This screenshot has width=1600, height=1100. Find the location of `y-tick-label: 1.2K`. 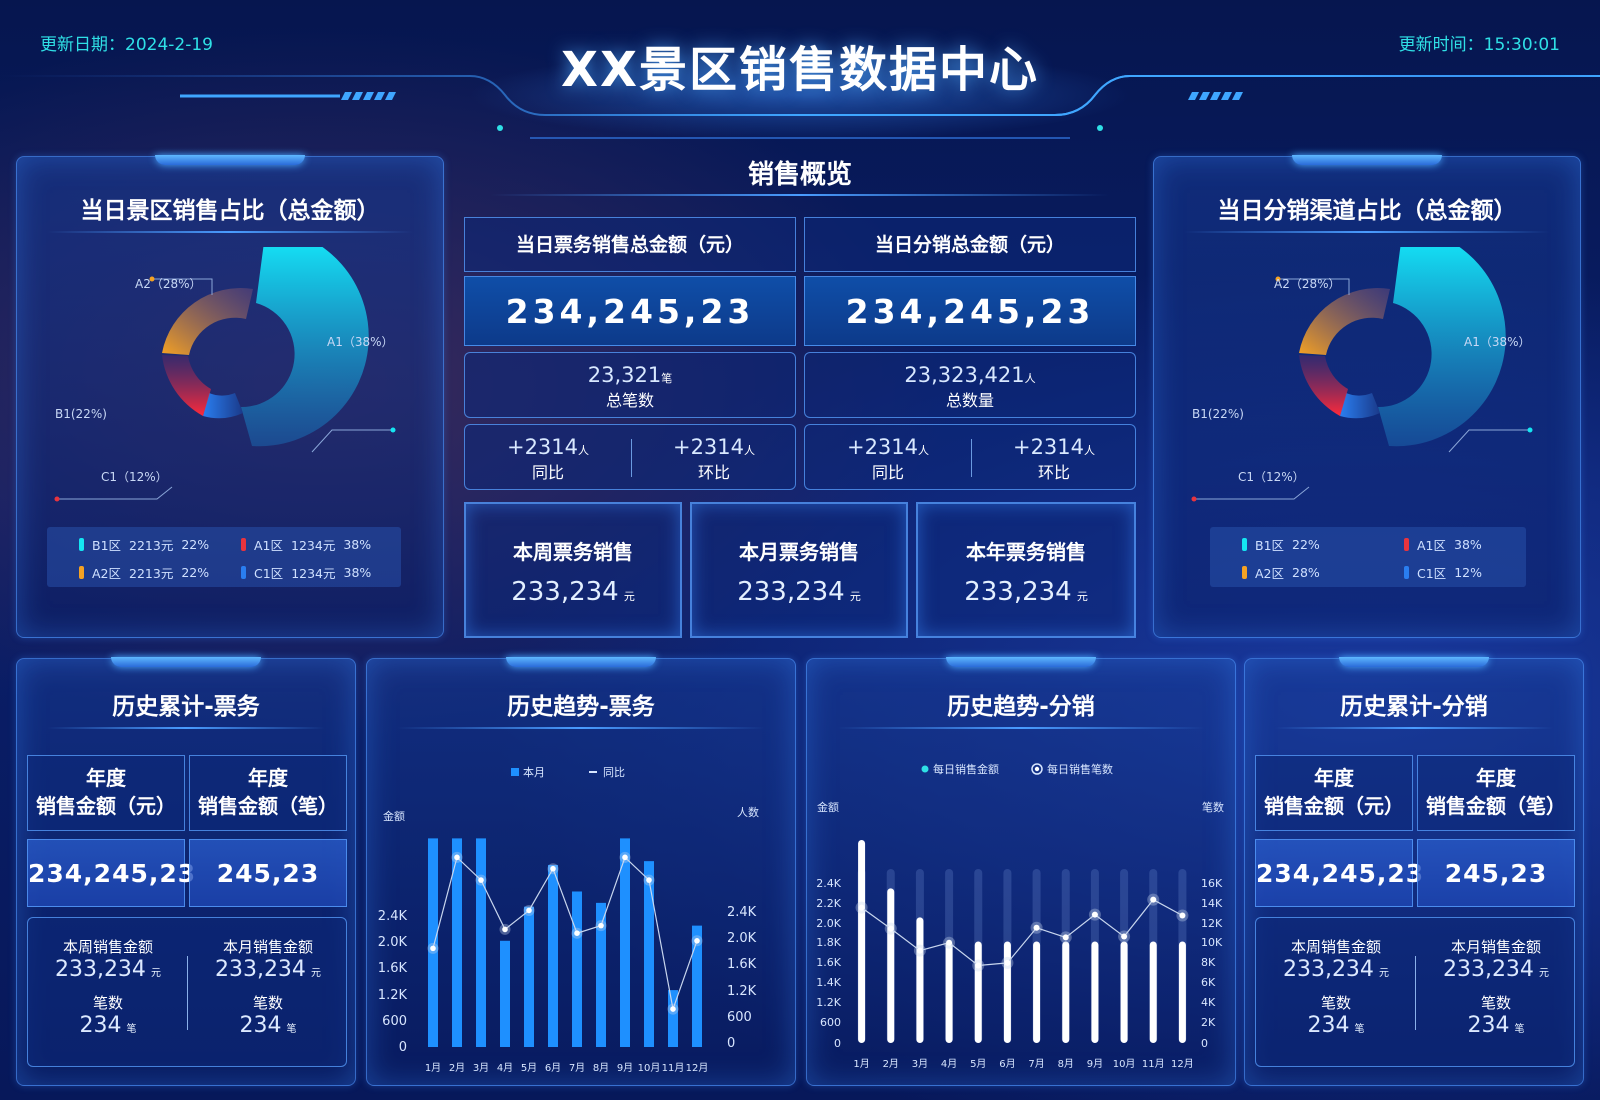

y-tick-label: 1.2K is located at coordinates (828, 1002).